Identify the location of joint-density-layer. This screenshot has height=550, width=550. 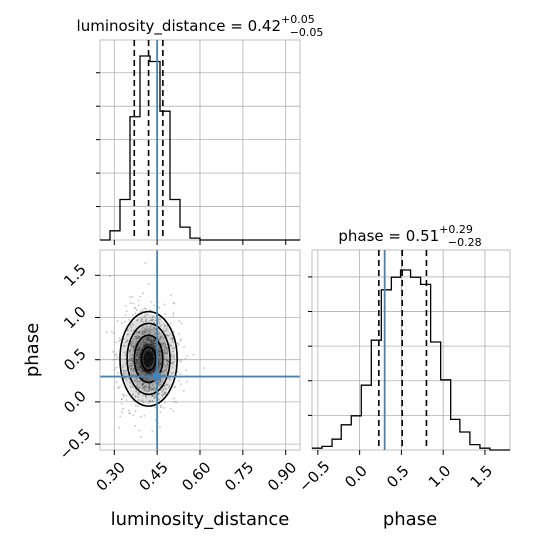
(148, 359).